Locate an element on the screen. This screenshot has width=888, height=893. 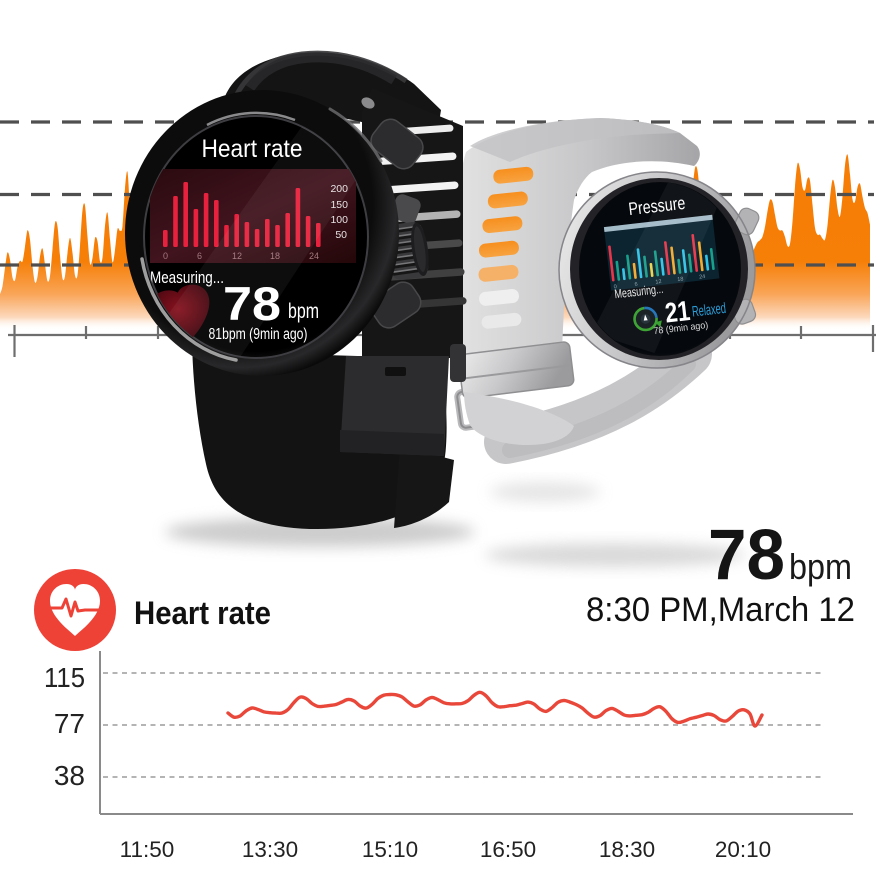
svg-text: 8:30 PM,March 12 is located at coordinates (720, 610).